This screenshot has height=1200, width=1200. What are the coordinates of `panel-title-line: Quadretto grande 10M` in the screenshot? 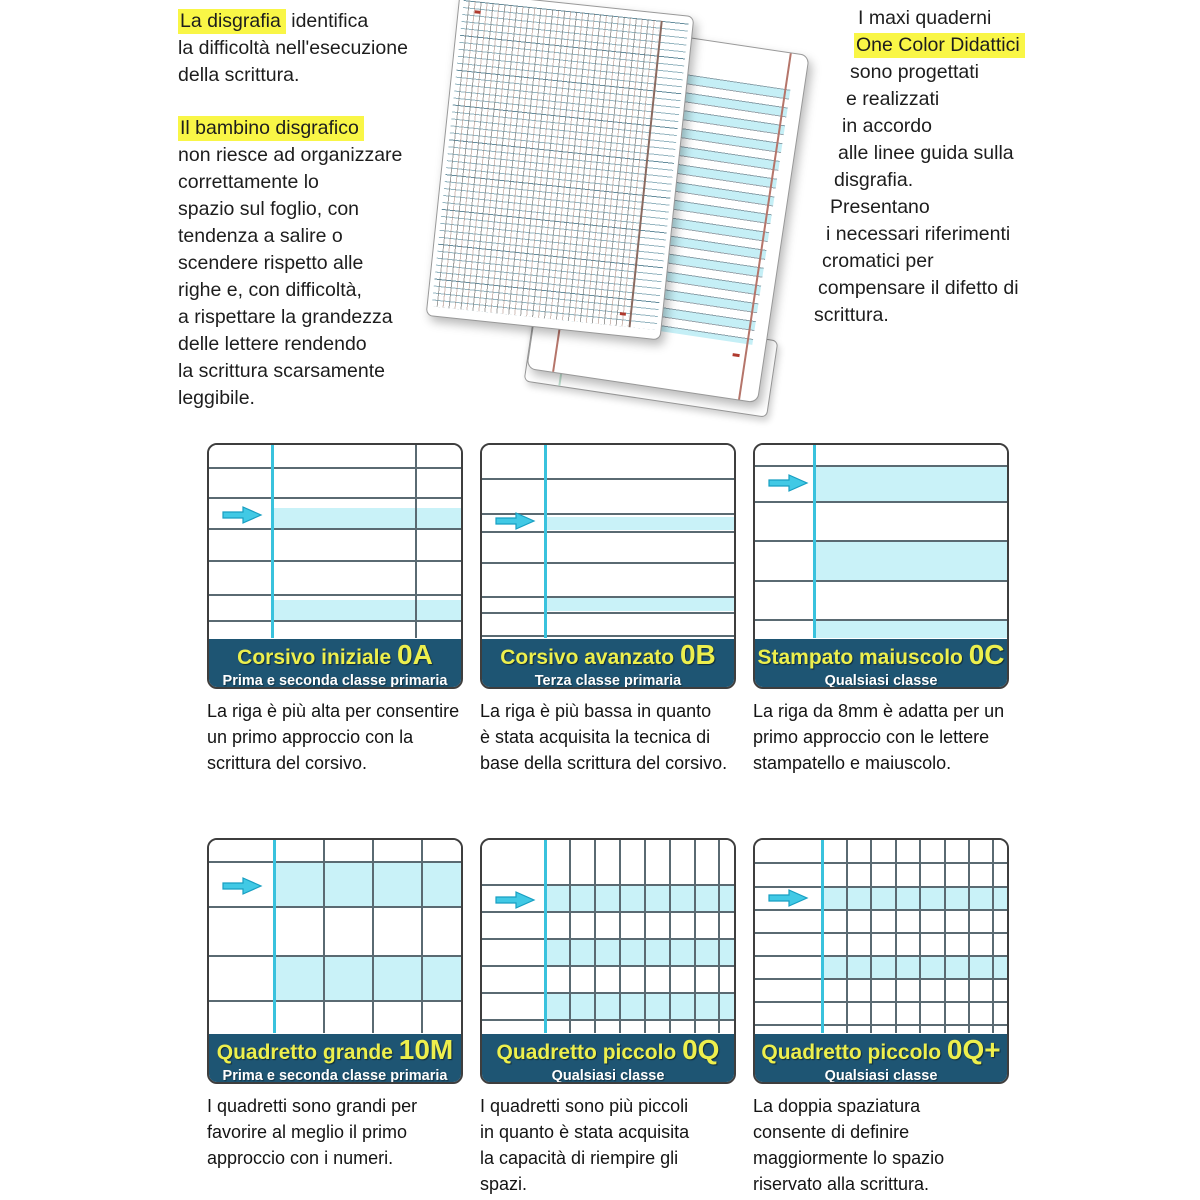 It's located at (335, 1051).